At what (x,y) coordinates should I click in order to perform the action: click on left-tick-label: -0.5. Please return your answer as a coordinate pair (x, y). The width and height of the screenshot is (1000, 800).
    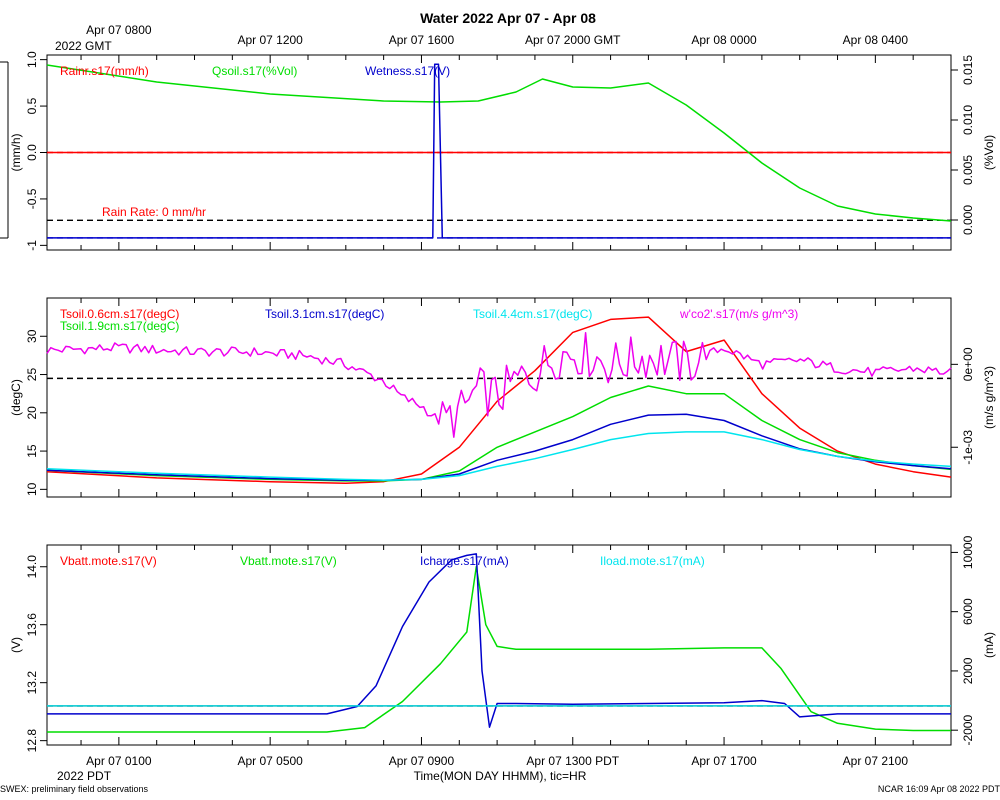
    Looking at the image, I should click on (32, 198).